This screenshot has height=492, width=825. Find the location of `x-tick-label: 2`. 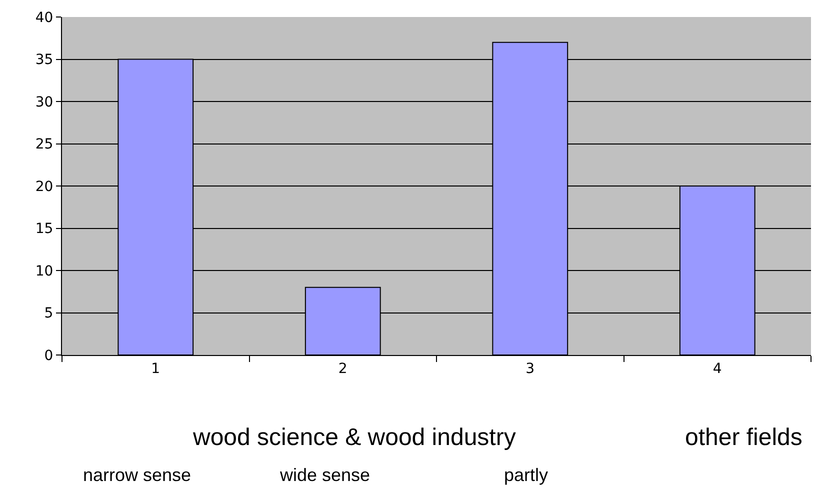

x-tick-label: 2 is located at coordinates (343, 368).